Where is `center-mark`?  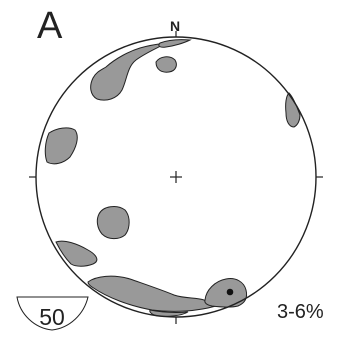 center-mark is located at coordinates (176, 177).